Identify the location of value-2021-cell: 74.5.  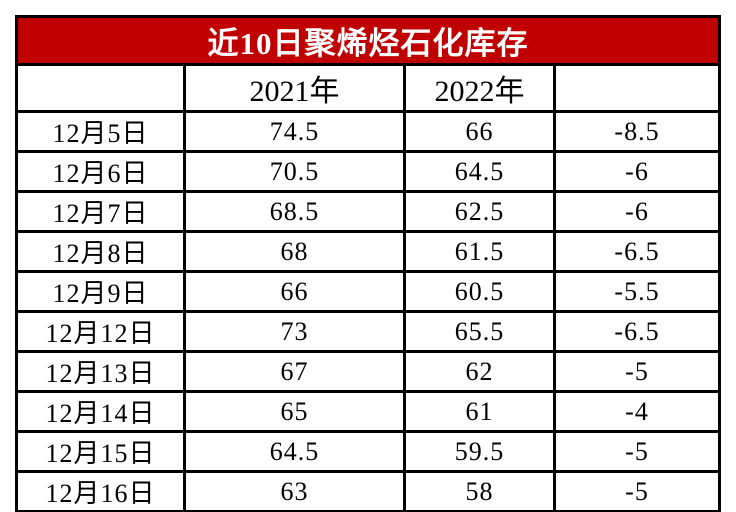
(294, 131).